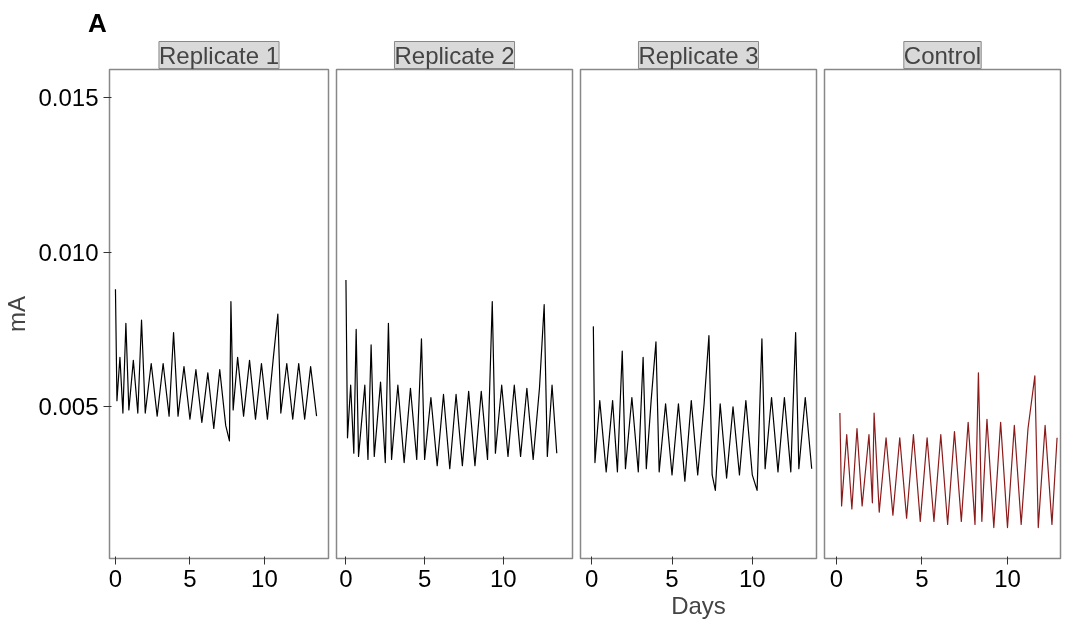 The width and height of the screenshot is (1083, 640). Describe the element at coordinates (97, 23) in the screenshot. I see `text: A` at that location.